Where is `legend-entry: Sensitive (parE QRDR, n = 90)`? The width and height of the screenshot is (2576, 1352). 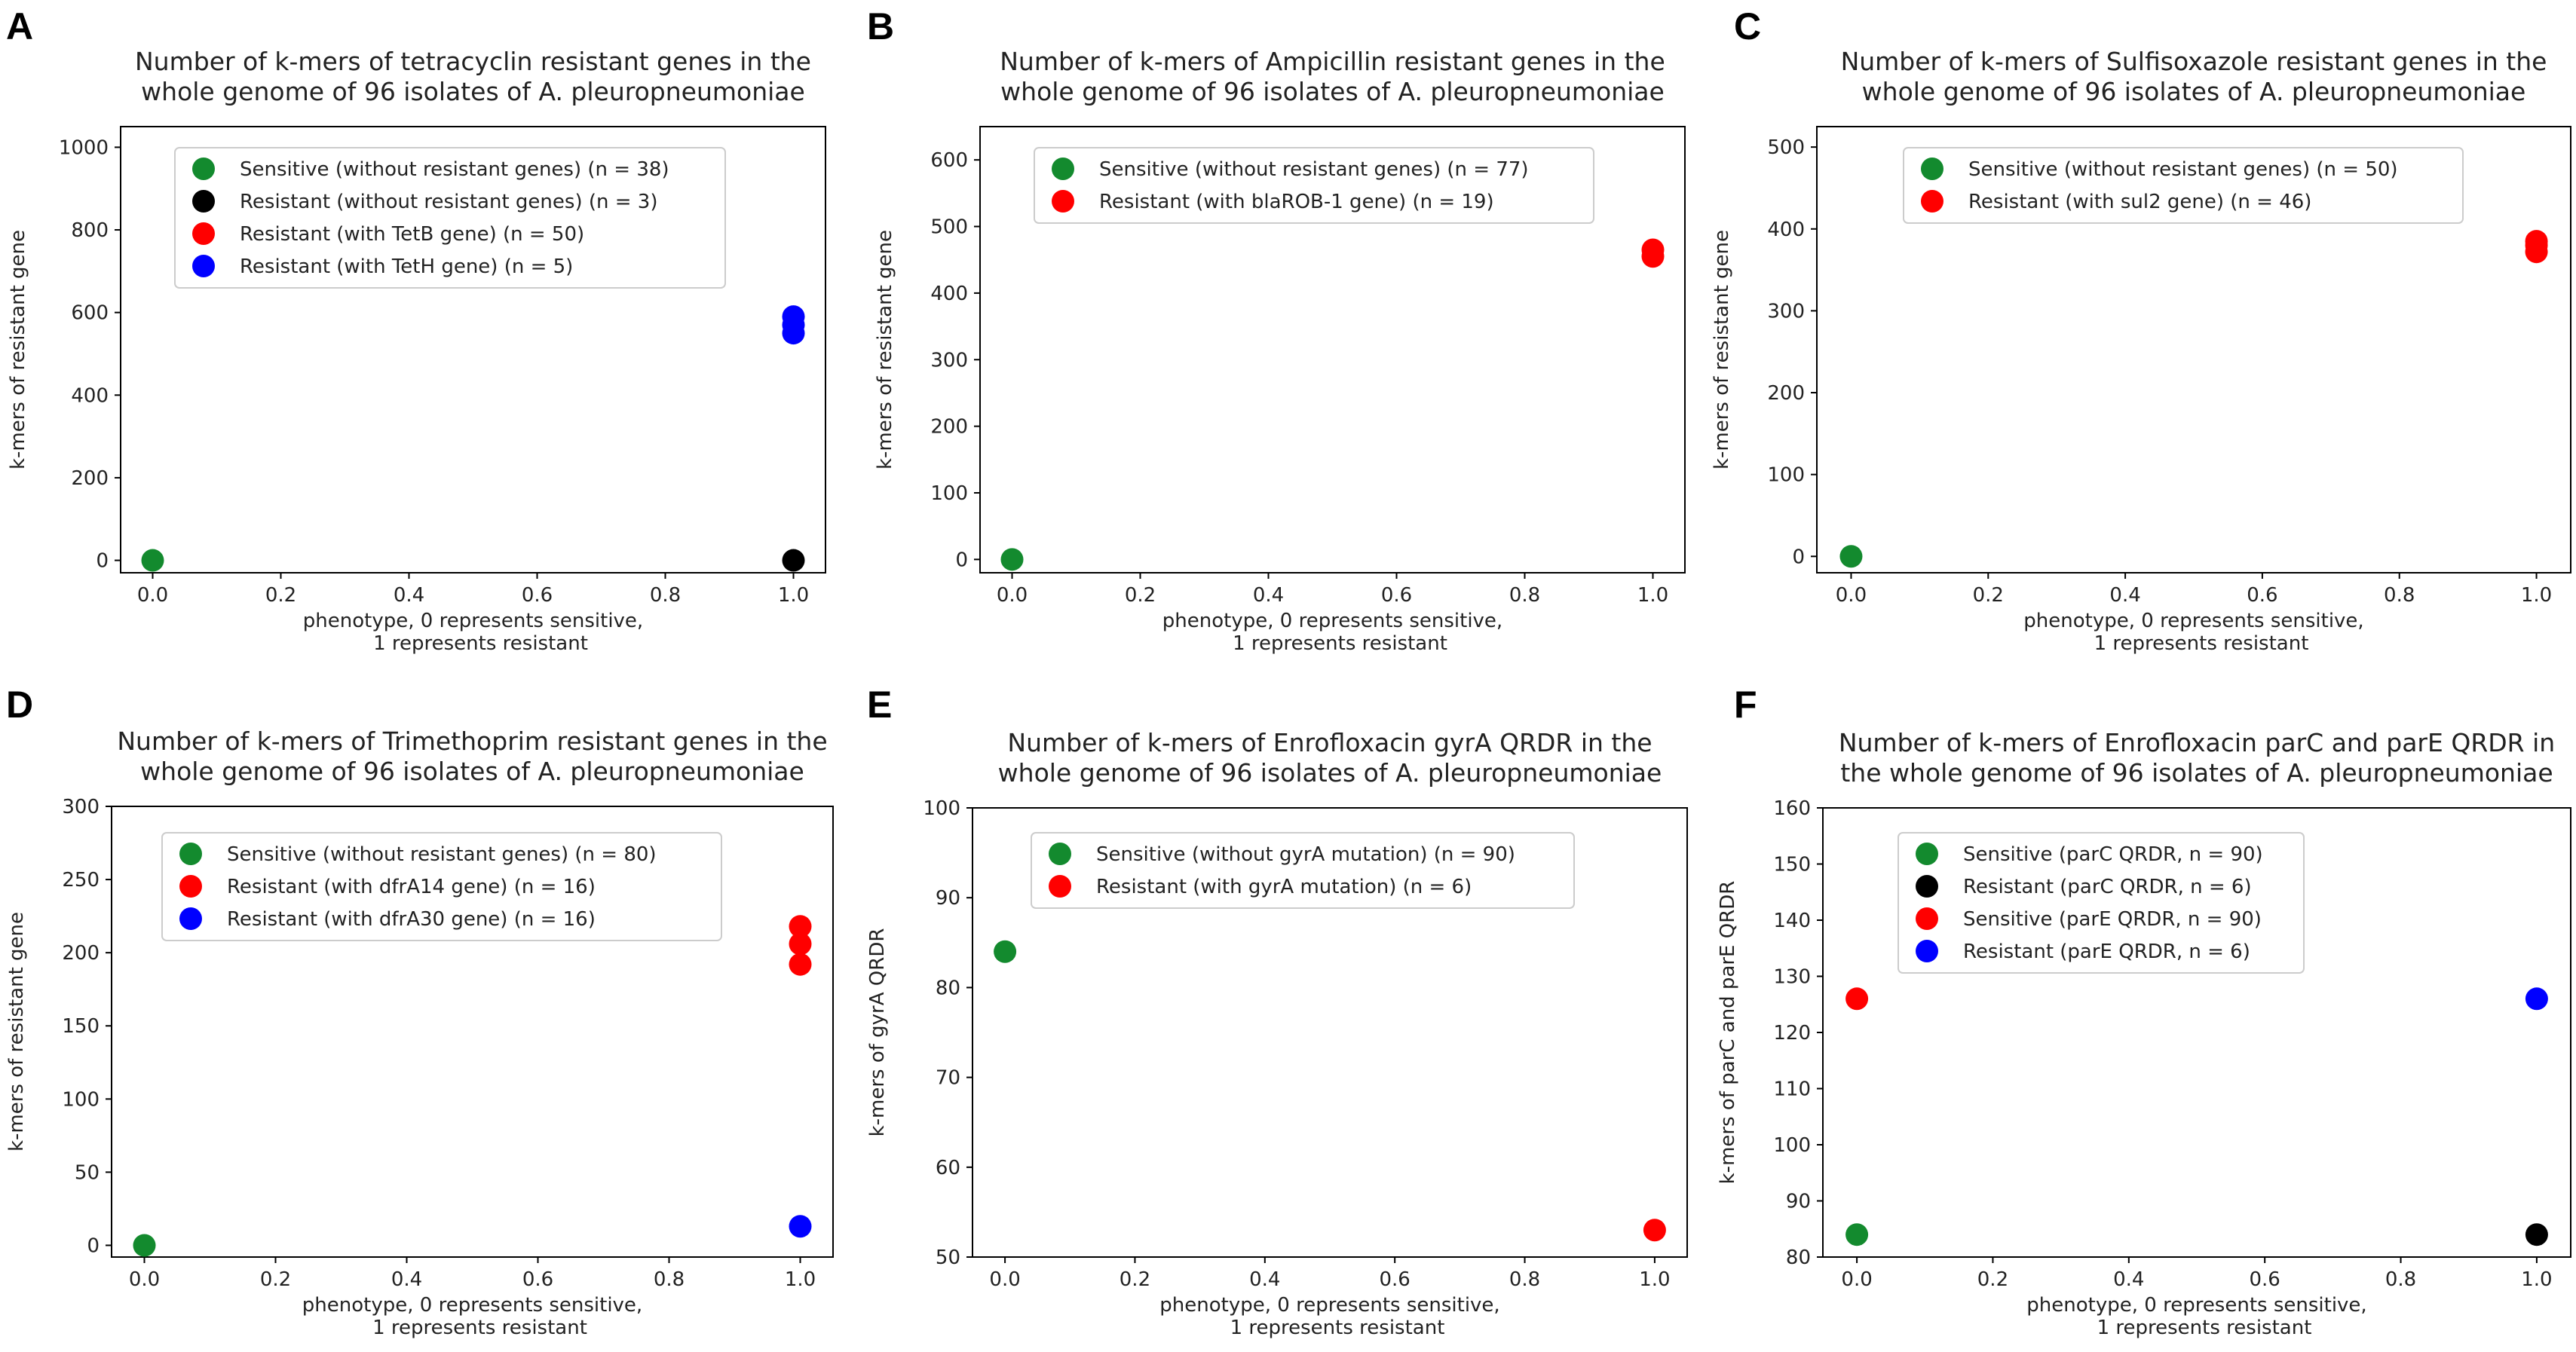 legend-entry: Sensitive (parE QRDR, n = 90) is located at coordinates (2112, 920).